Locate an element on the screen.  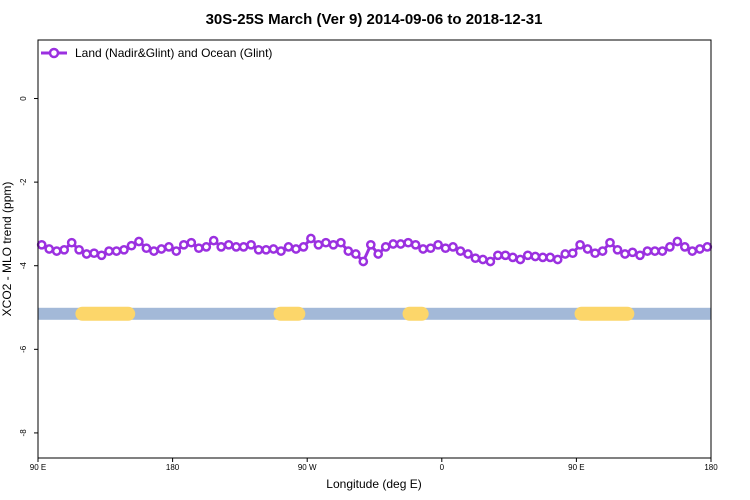
ocean-band is located at coordinates (374, 313).